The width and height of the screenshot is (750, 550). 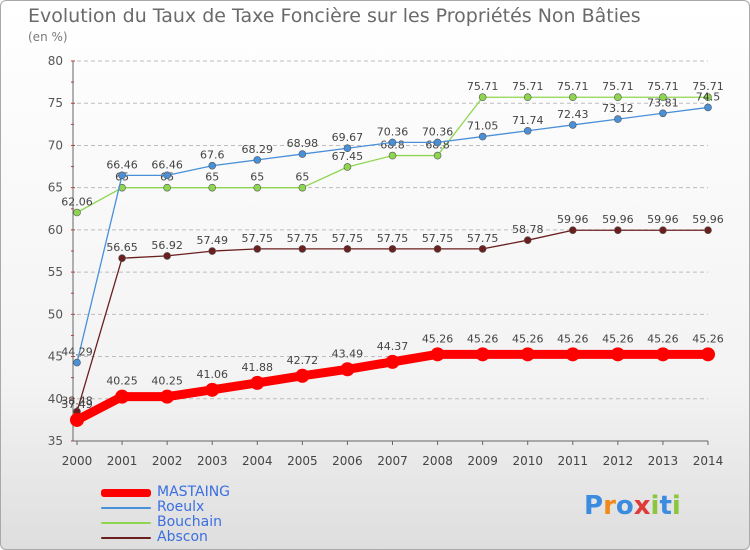 I want to click on x-tick-label: 2001, so click(x=122, y=461).